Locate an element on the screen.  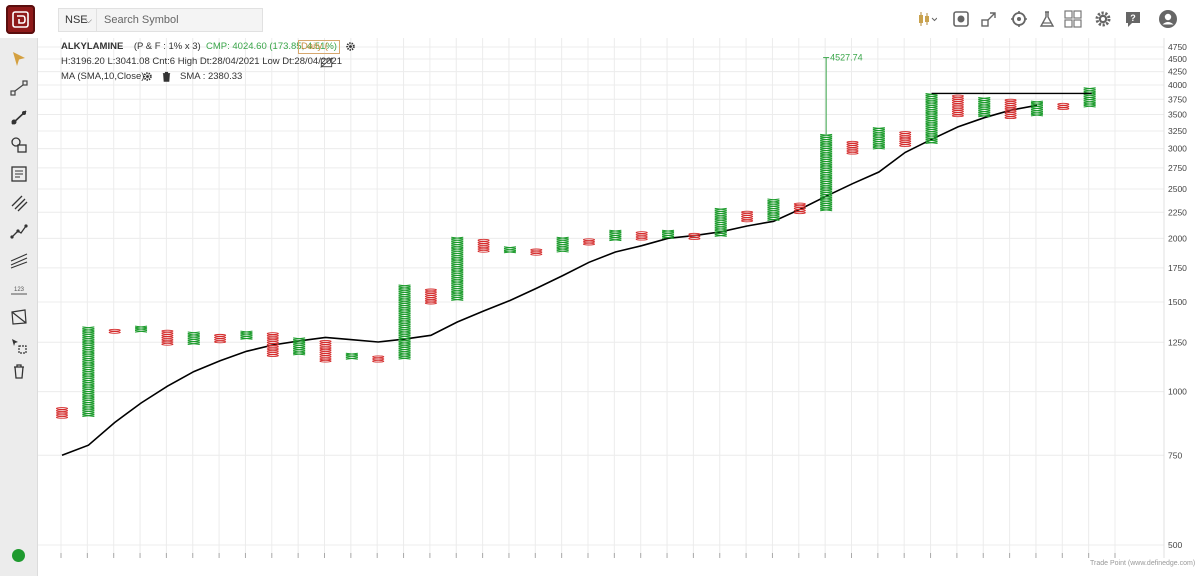
parallel-channel-icon is located at coordinates (19, 260).